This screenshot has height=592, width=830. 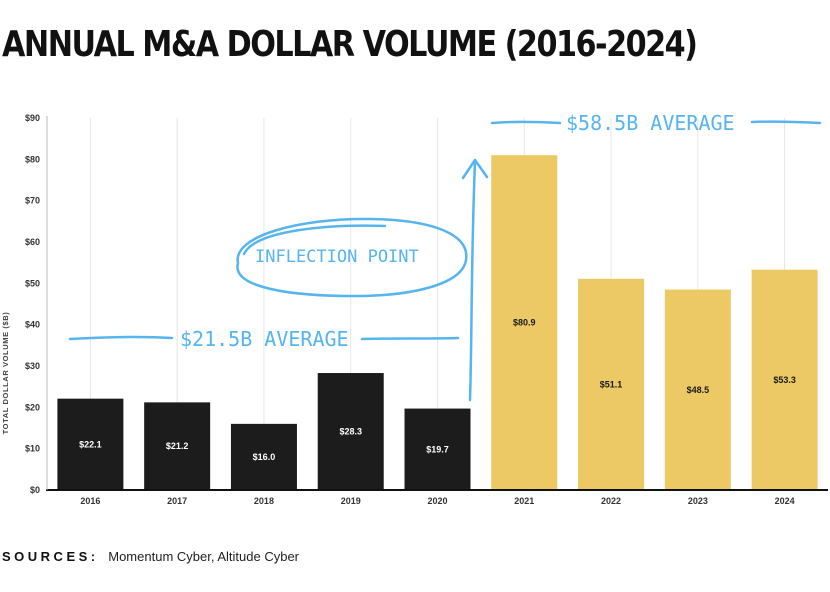 What do you see at coordinates (50, 556) in the screenshot?
I see `sources-label: SOURCES:` at bounding box center [50, 556].